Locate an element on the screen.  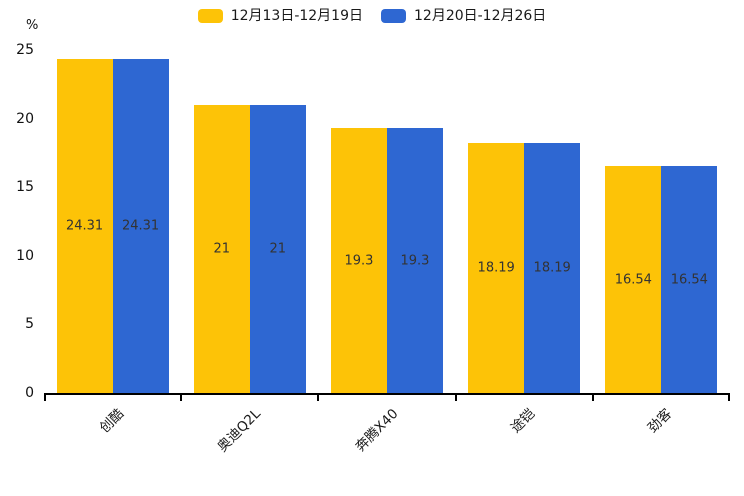
y-axis-tick-label: 0 is located at coordinates (29, 393).